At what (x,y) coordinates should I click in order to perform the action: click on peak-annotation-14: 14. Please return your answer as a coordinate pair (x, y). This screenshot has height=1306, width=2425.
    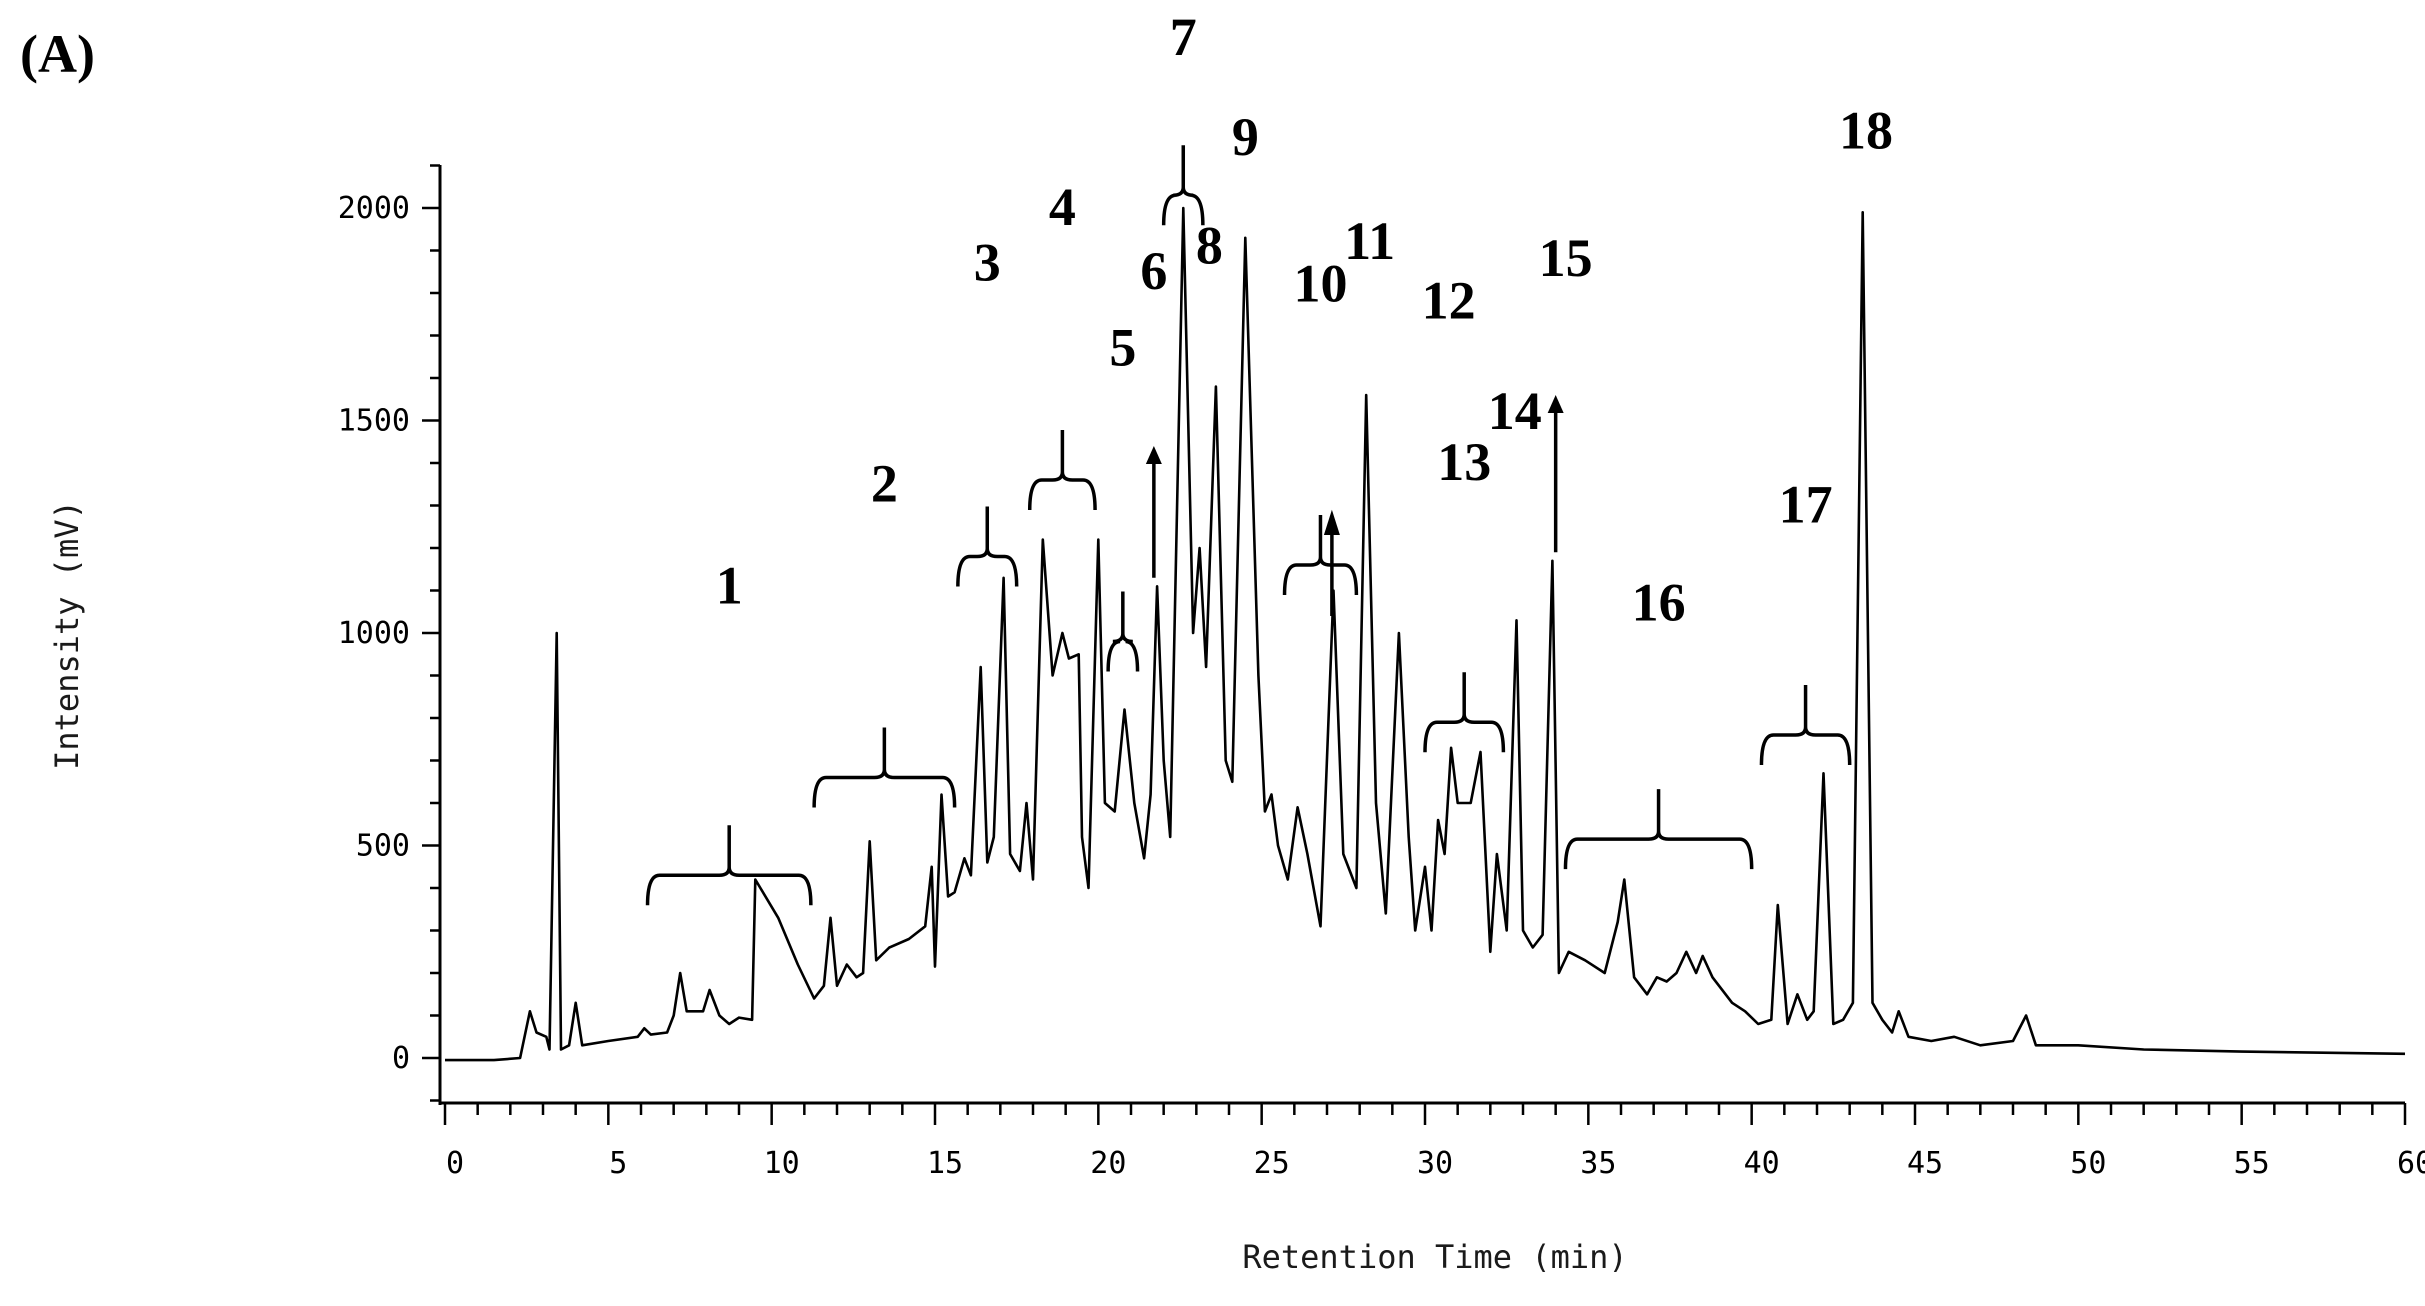
    Looking at the image, I should click on (1515, 411).